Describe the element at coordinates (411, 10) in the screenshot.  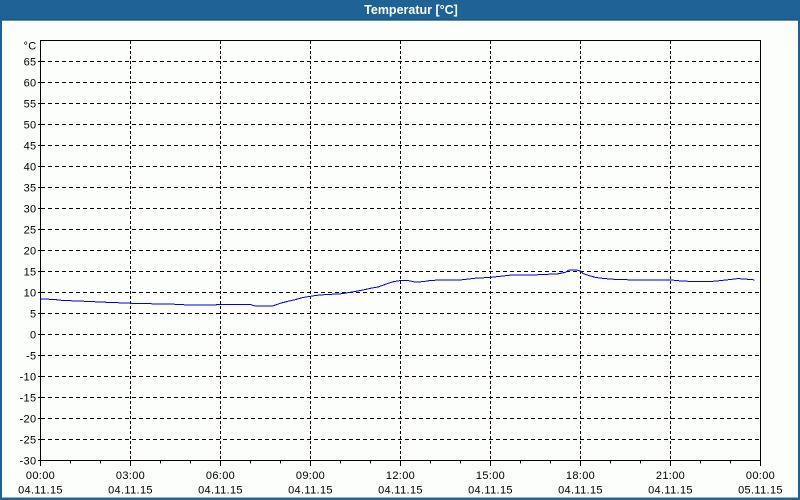
I see `svg-text: Temperatur [°C]` at that location.